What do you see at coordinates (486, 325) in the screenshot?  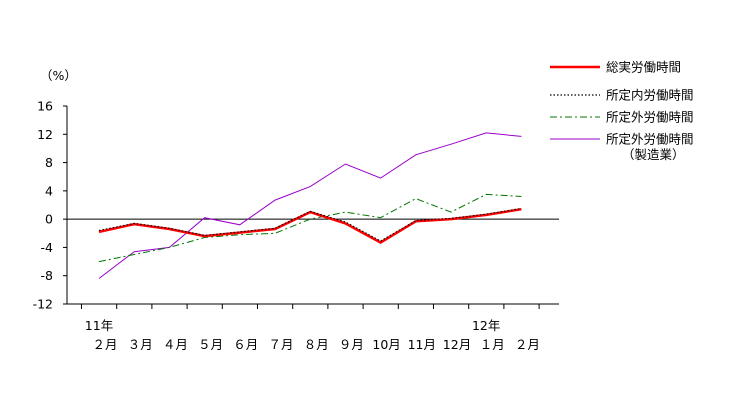 I see `x-year-label: 12年` at bounding box center [486, 325].